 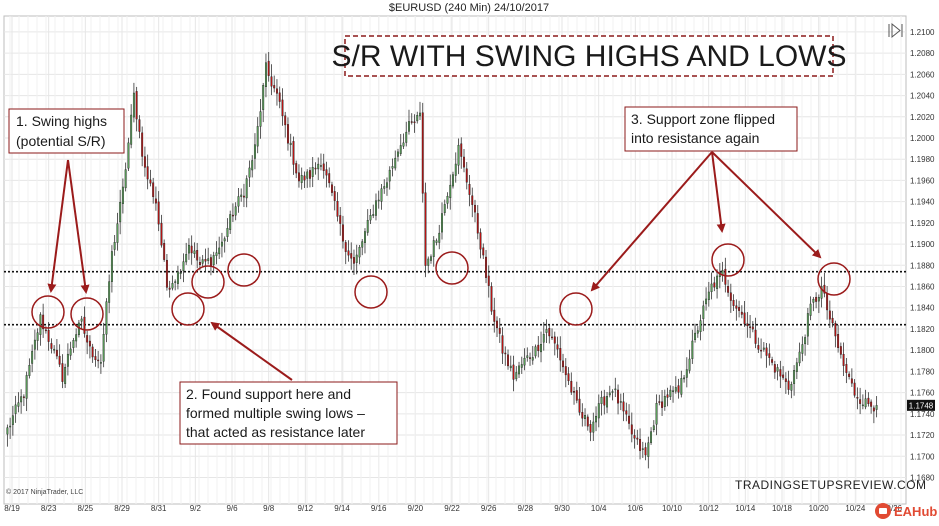 What do you see at coordinates (269, 508) in the screenshot?
I see `x-tick-label: 9/8` at bounding box center [269, 508].